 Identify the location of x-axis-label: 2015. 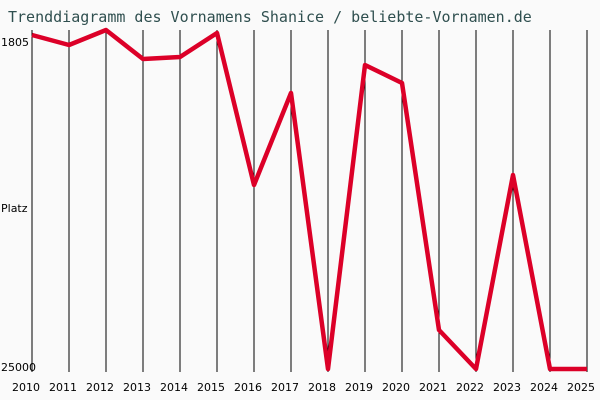
(211, 387).